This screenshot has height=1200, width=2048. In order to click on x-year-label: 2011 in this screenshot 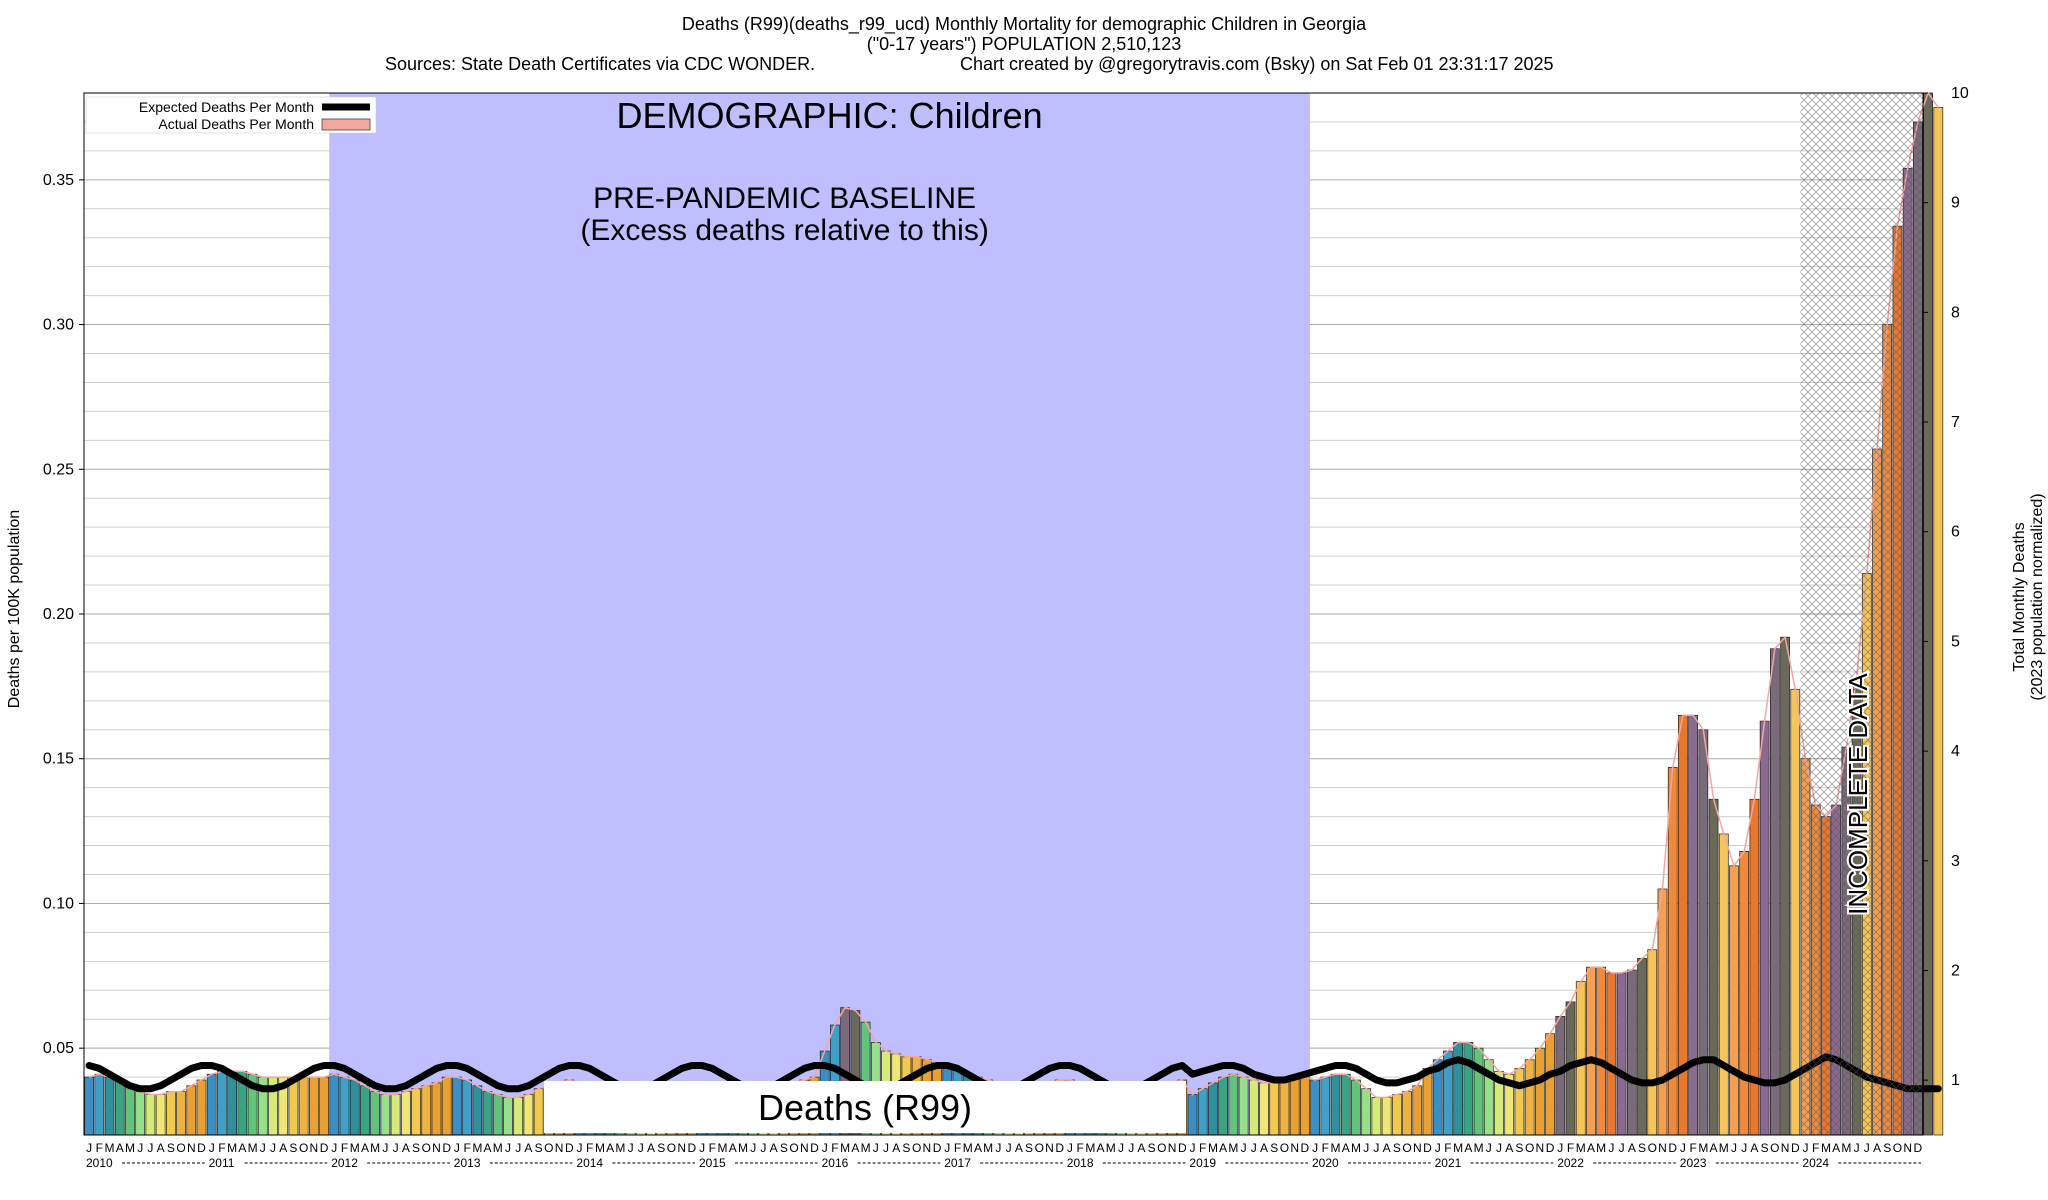, I will do `click(222, 1163)`.